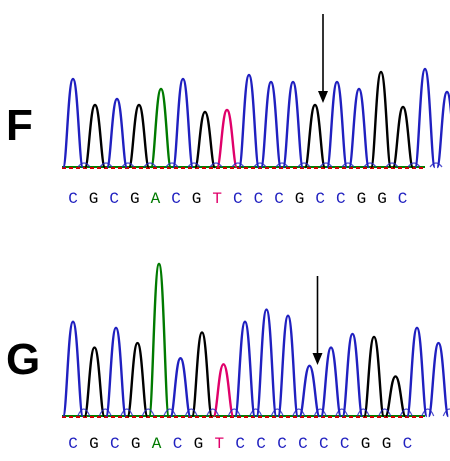  I want to click on panel-label-g: G, so click(23, 359).